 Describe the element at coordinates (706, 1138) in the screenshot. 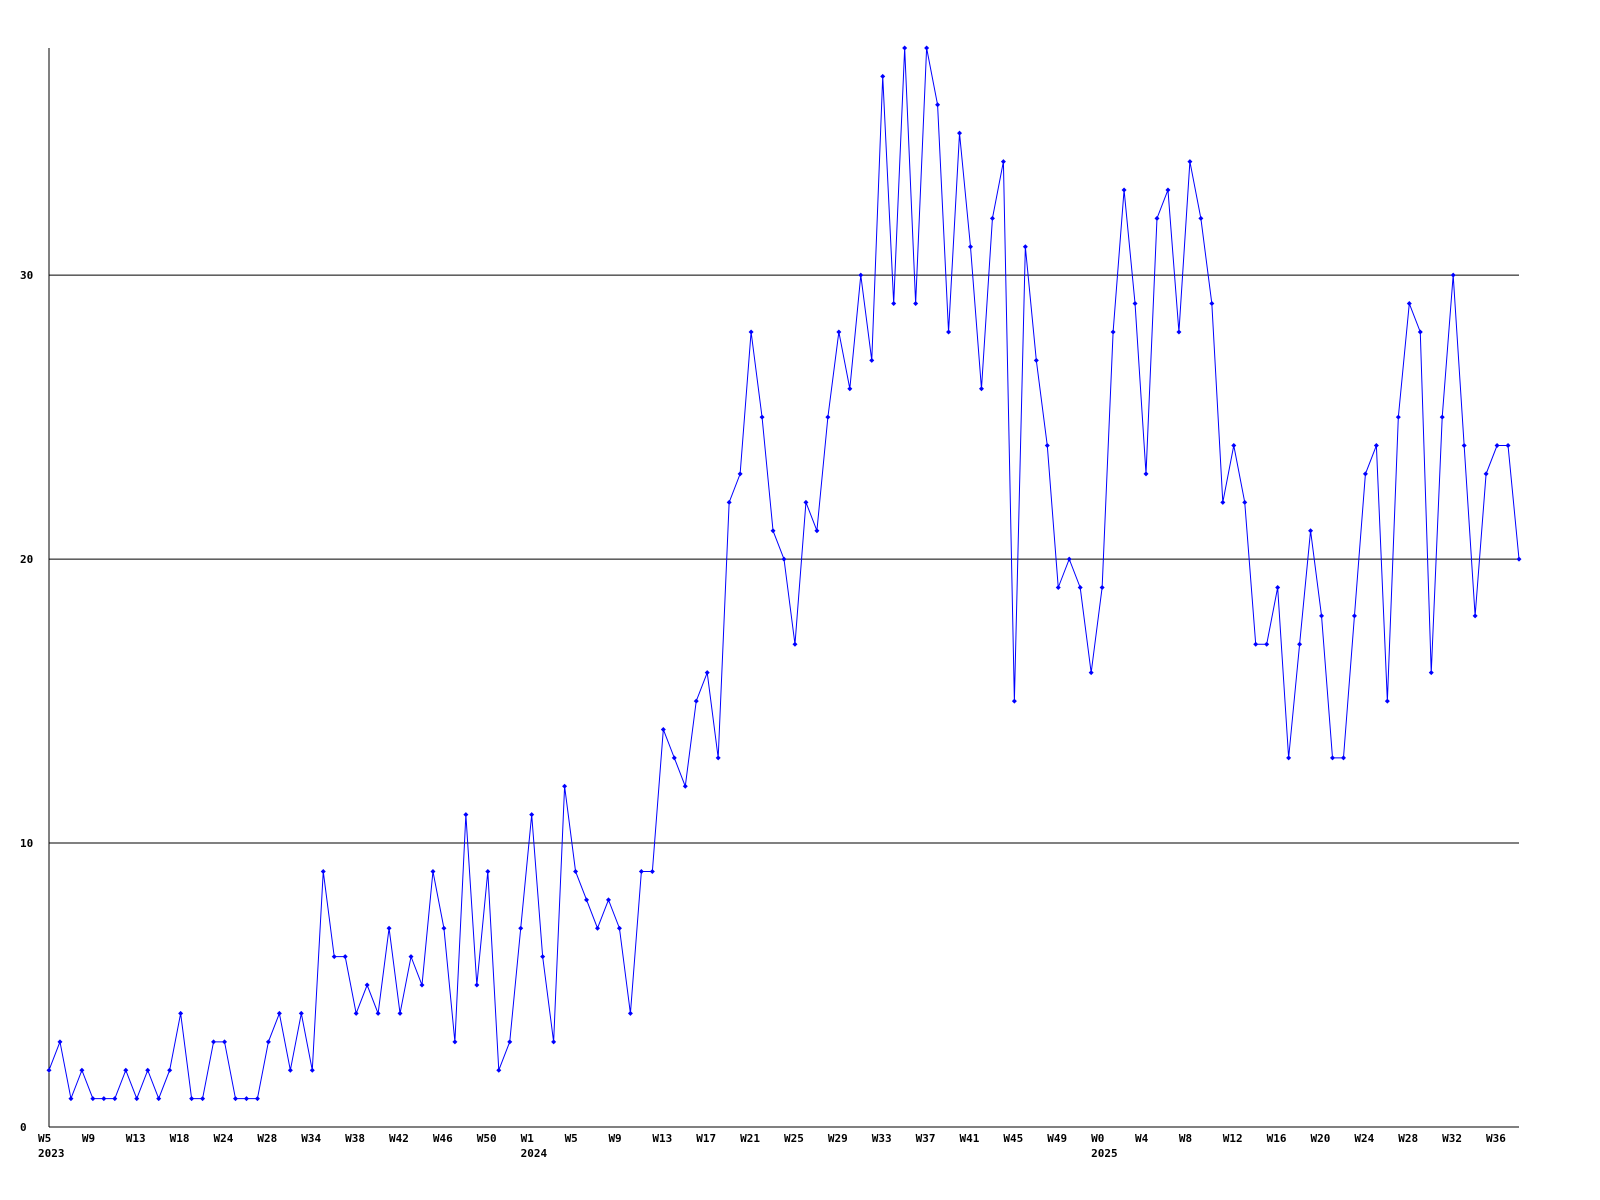

I see `x-tick-label: W17` at that location.